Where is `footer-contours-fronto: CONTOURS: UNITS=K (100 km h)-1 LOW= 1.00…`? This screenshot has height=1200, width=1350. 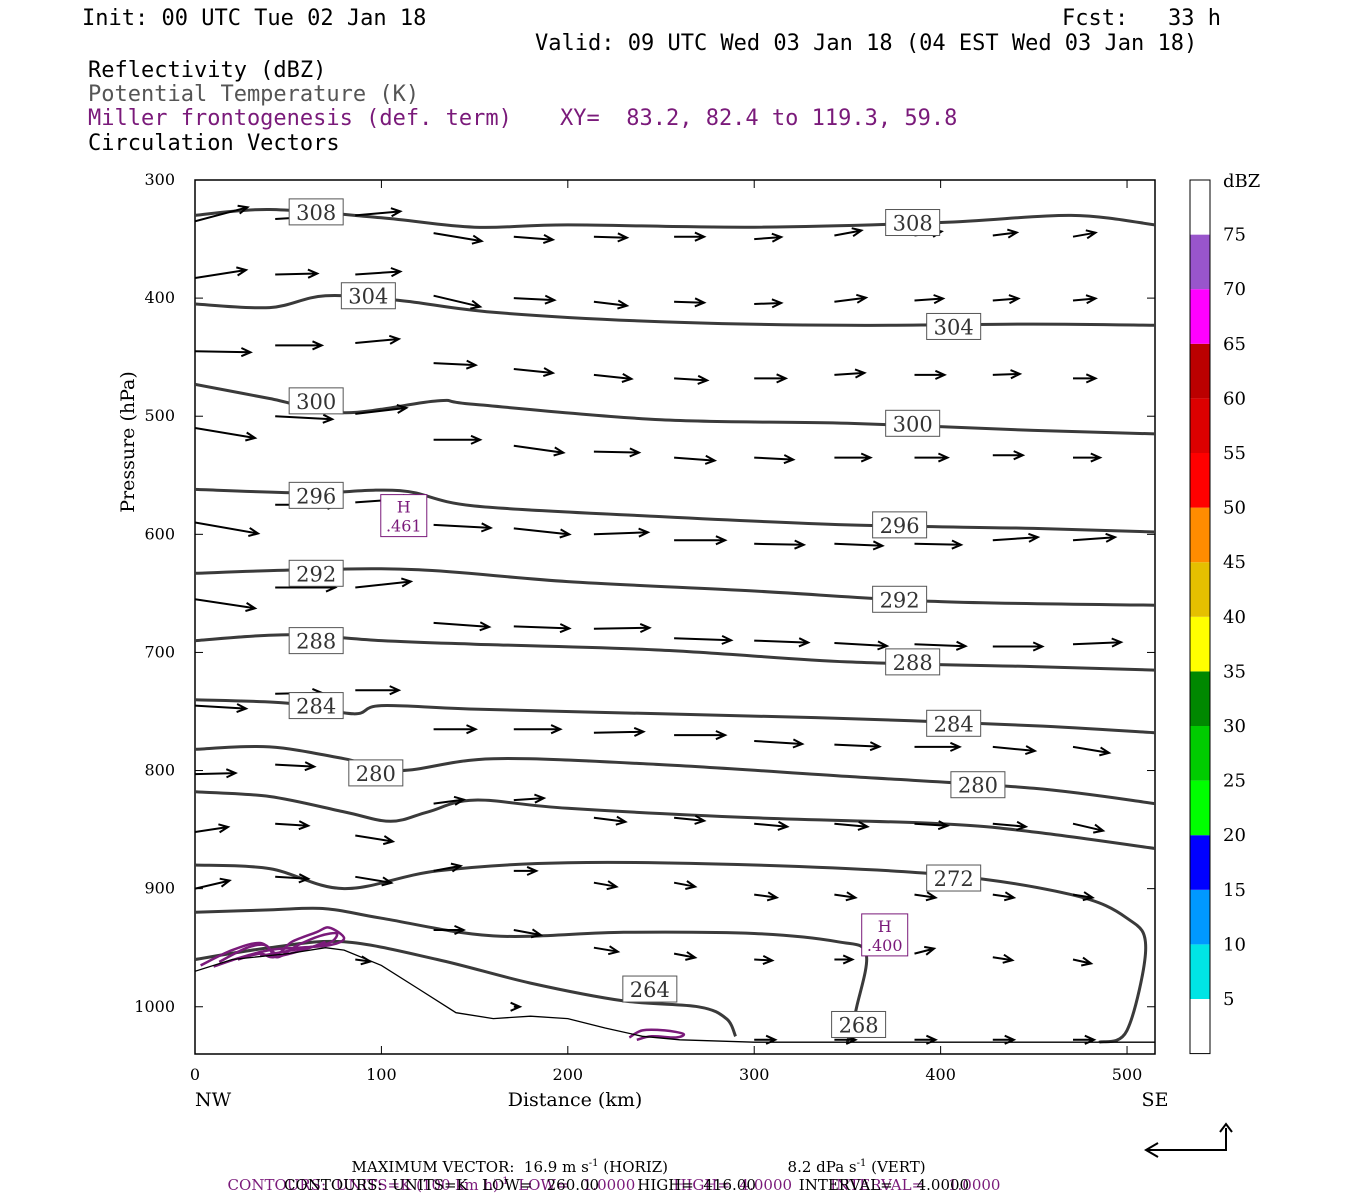
footer-contours-fronto: CONTOURS: UNITS=K (100 km h)-1 LOW= 1.00… is located at coordinates (614, 1185).